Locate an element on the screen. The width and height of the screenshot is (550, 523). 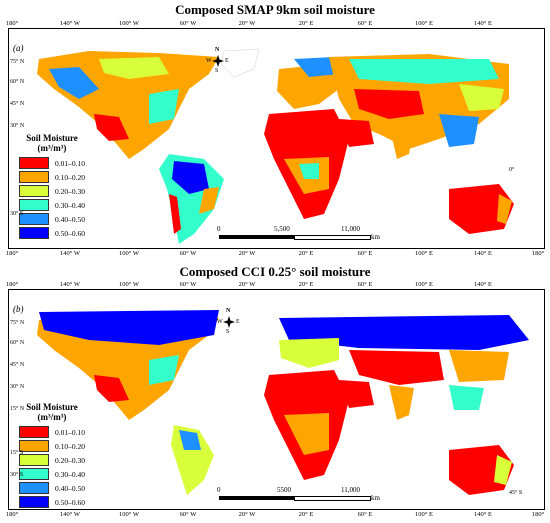
lat-tick: 45° N is located at coordinates (17, 104).